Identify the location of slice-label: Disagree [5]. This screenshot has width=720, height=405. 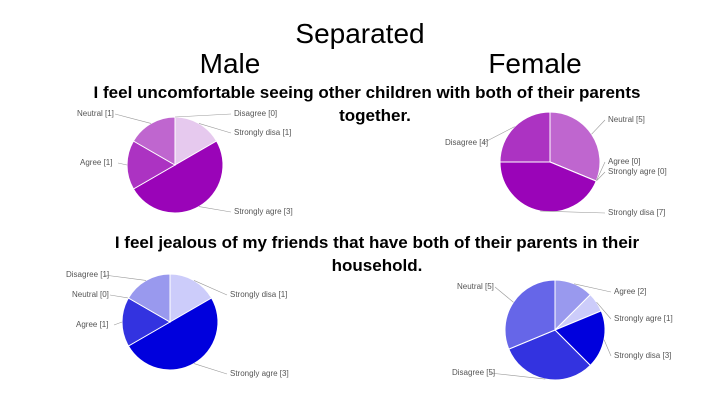
(473, 372).